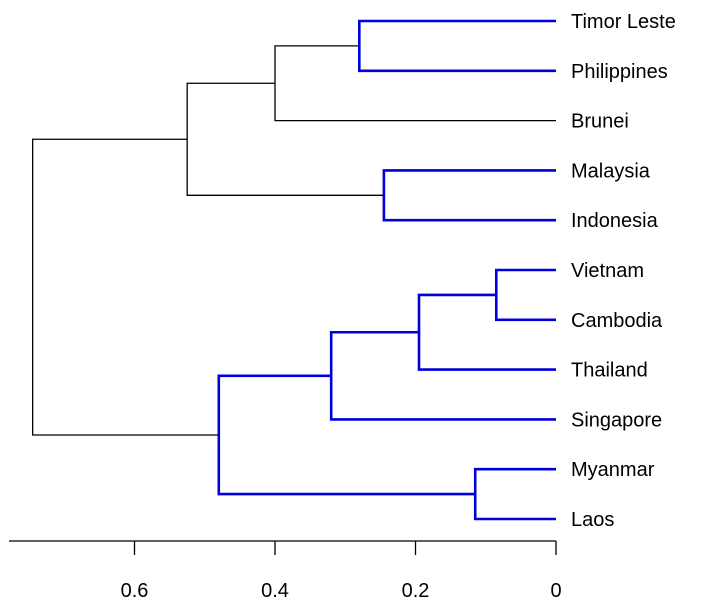 The image size is (713, 605). I want to click on leaf-label-singapore: Singapore, so click(616, 420).